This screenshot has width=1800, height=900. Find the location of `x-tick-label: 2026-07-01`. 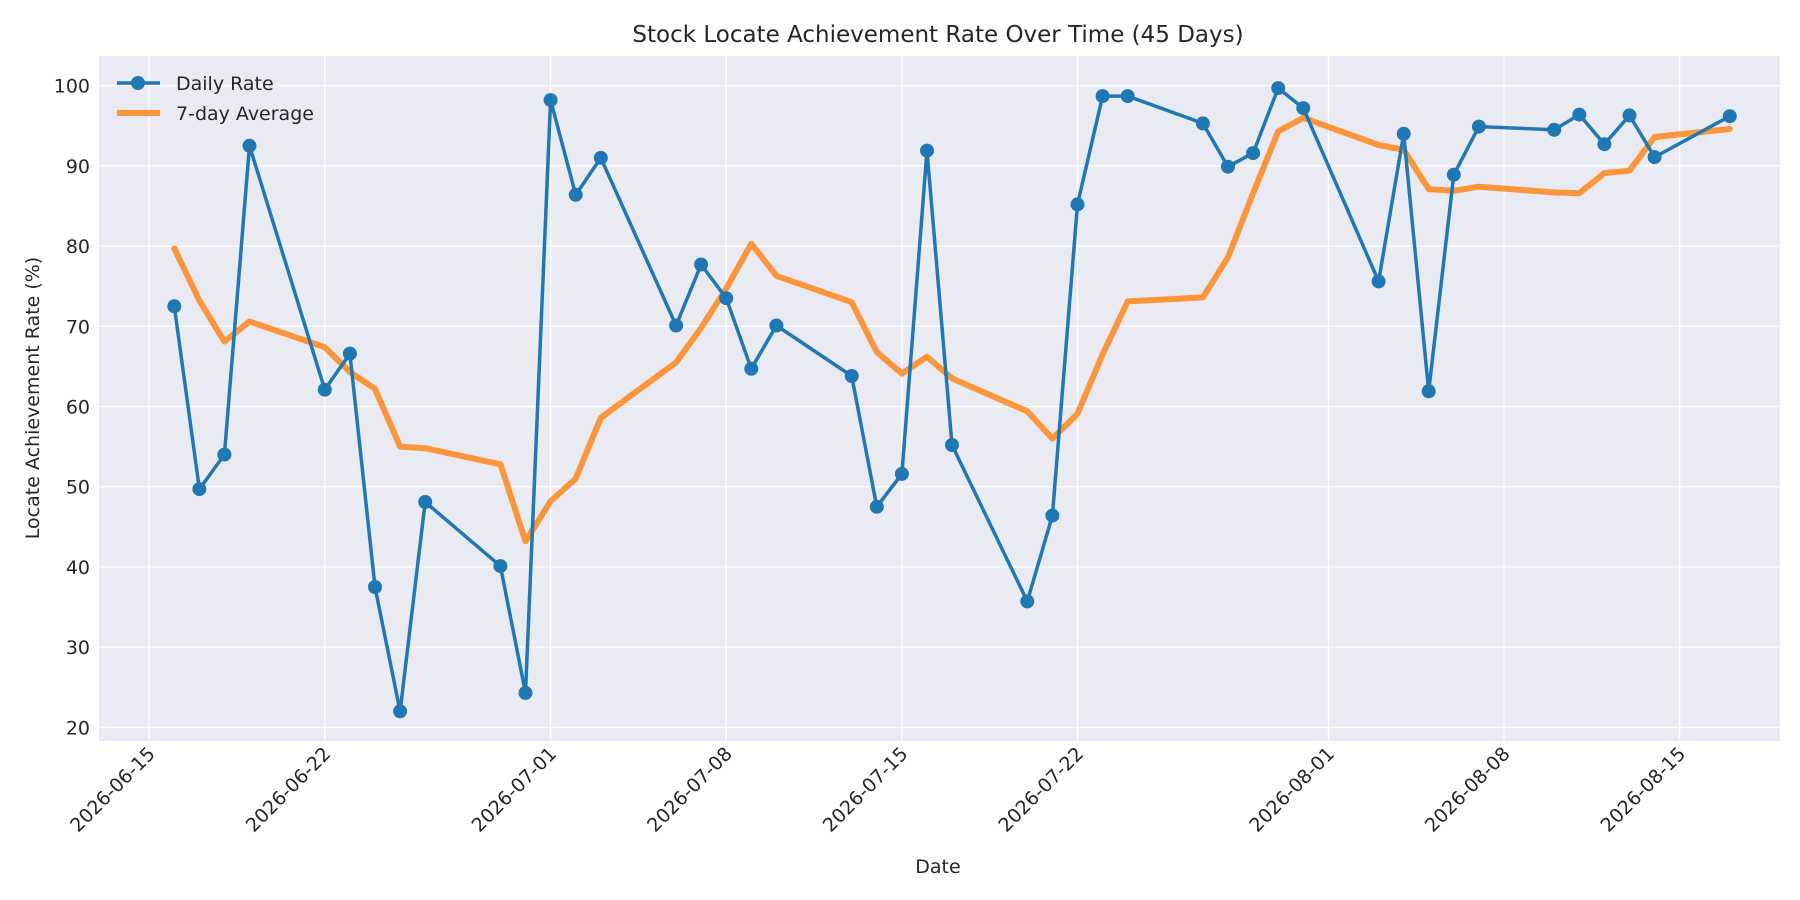

x-tick-label: 2026-07-01 is located at coordinates (515, 790).